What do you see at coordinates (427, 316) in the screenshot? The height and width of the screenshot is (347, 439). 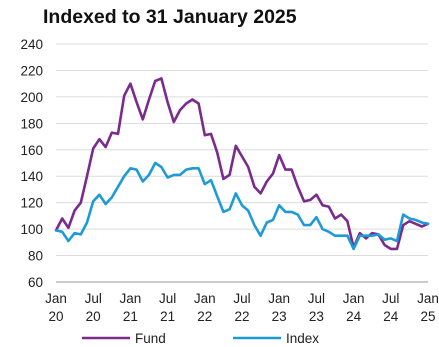 I see `x-tick-label: 25` at bounding box center [427, 316].